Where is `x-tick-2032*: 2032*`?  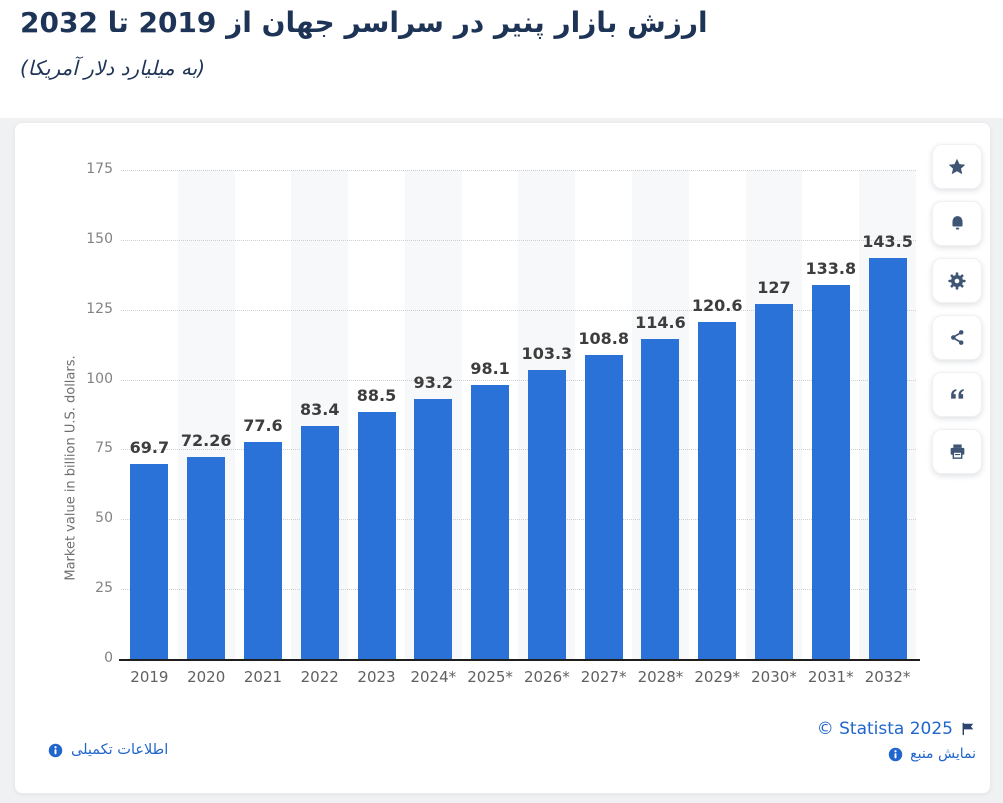 x-tick-2032*: 2032* is located at coordinates (887, 677).